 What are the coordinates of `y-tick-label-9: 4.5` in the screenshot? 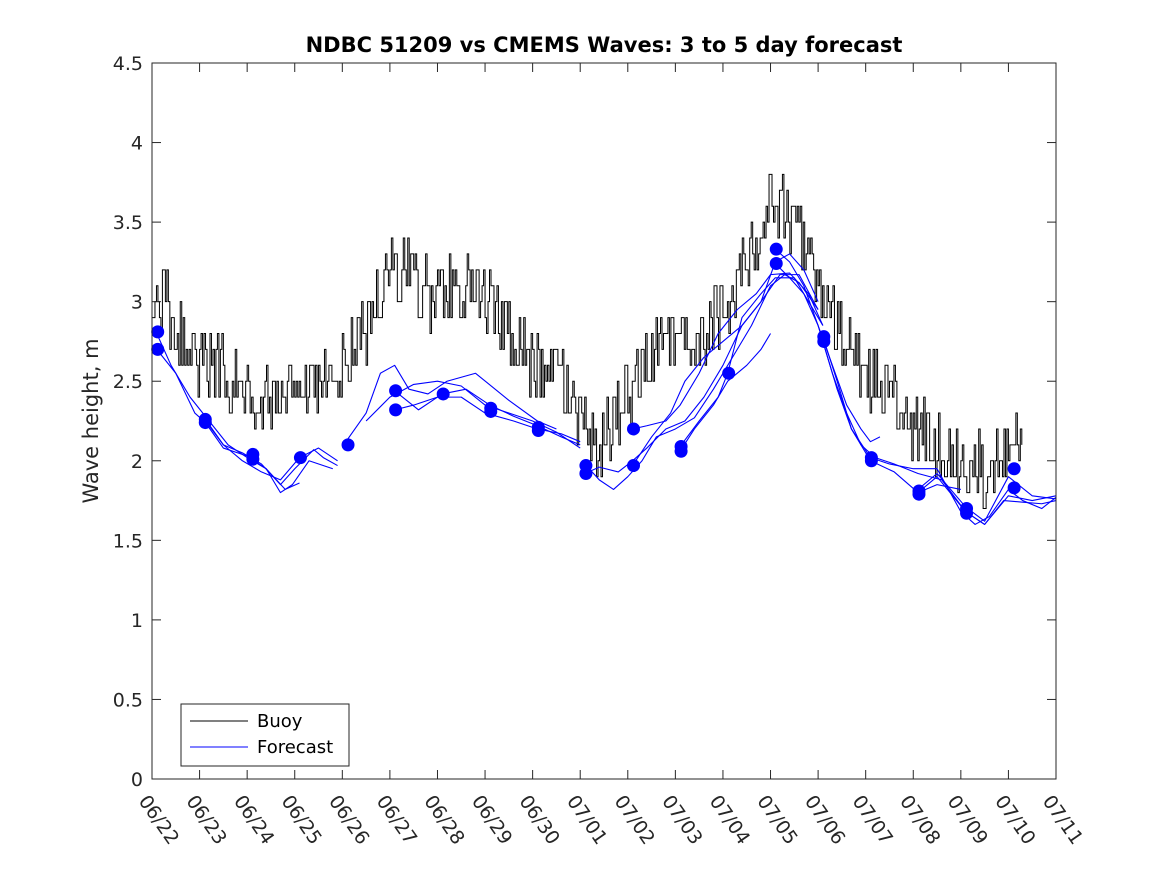 It's located at (128, 64).